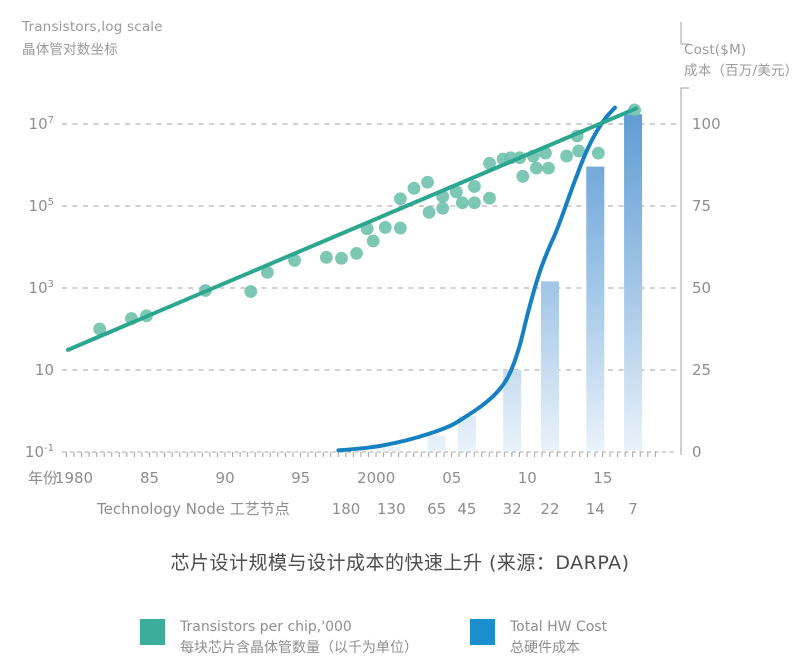  Describe the element at coordinates (376, 478) in the screenshot. I see `year-tick-label: 2000` at that location.